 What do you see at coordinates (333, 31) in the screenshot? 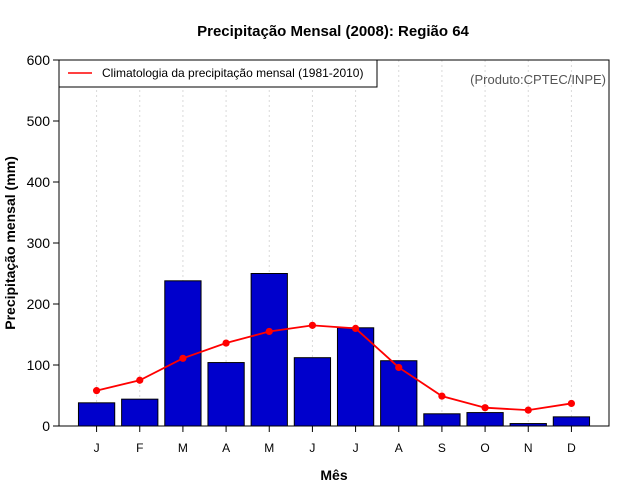
I see `chart-title: Precipitação Mensal (2008): Região 64` at bounding box center [333, 31].